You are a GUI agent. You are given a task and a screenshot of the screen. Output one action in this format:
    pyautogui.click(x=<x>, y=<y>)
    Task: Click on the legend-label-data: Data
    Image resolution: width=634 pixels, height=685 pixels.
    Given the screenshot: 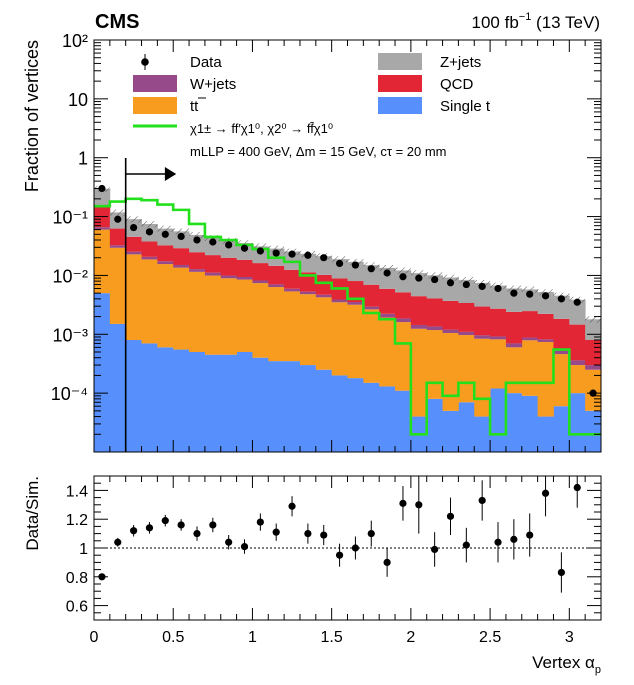 What is the action you would take?
    pyautogui.click(x=206, y=62)
    